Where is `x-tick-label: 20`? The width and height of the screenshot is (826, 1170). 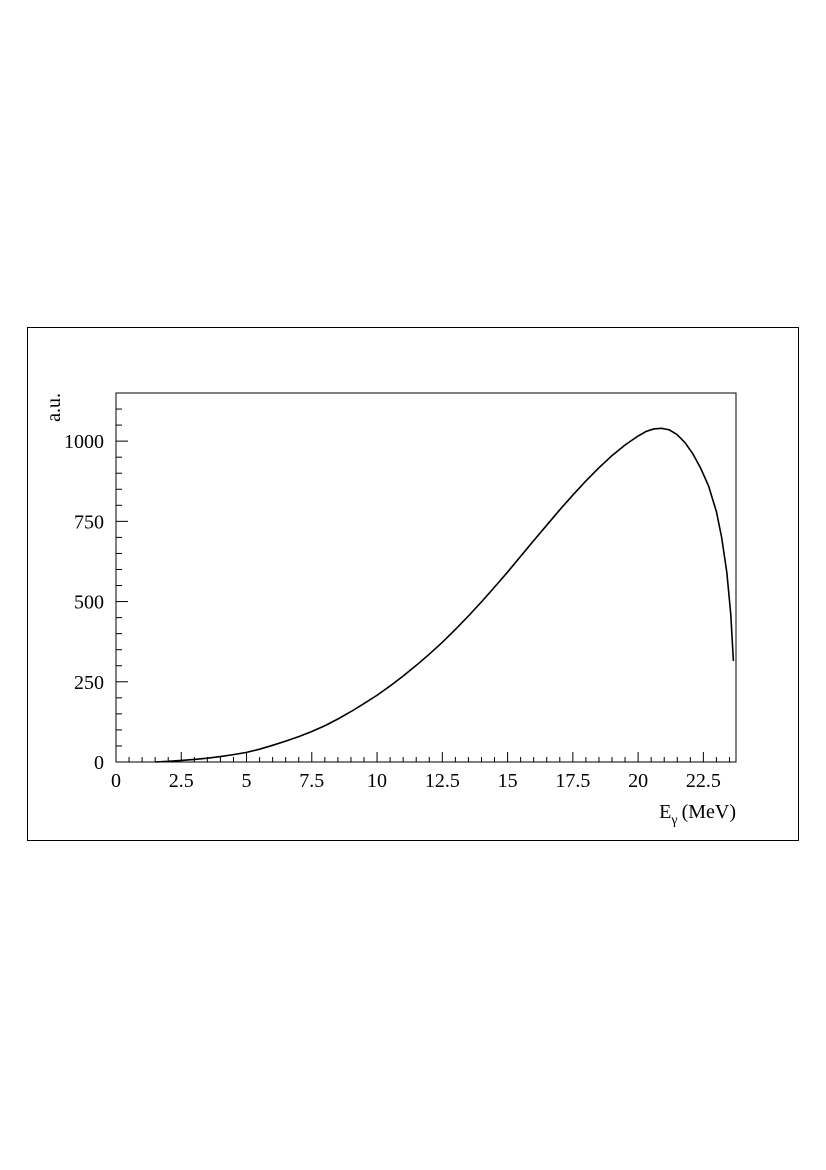 x-tick-label: 20 is located at coordinates (638, 781).